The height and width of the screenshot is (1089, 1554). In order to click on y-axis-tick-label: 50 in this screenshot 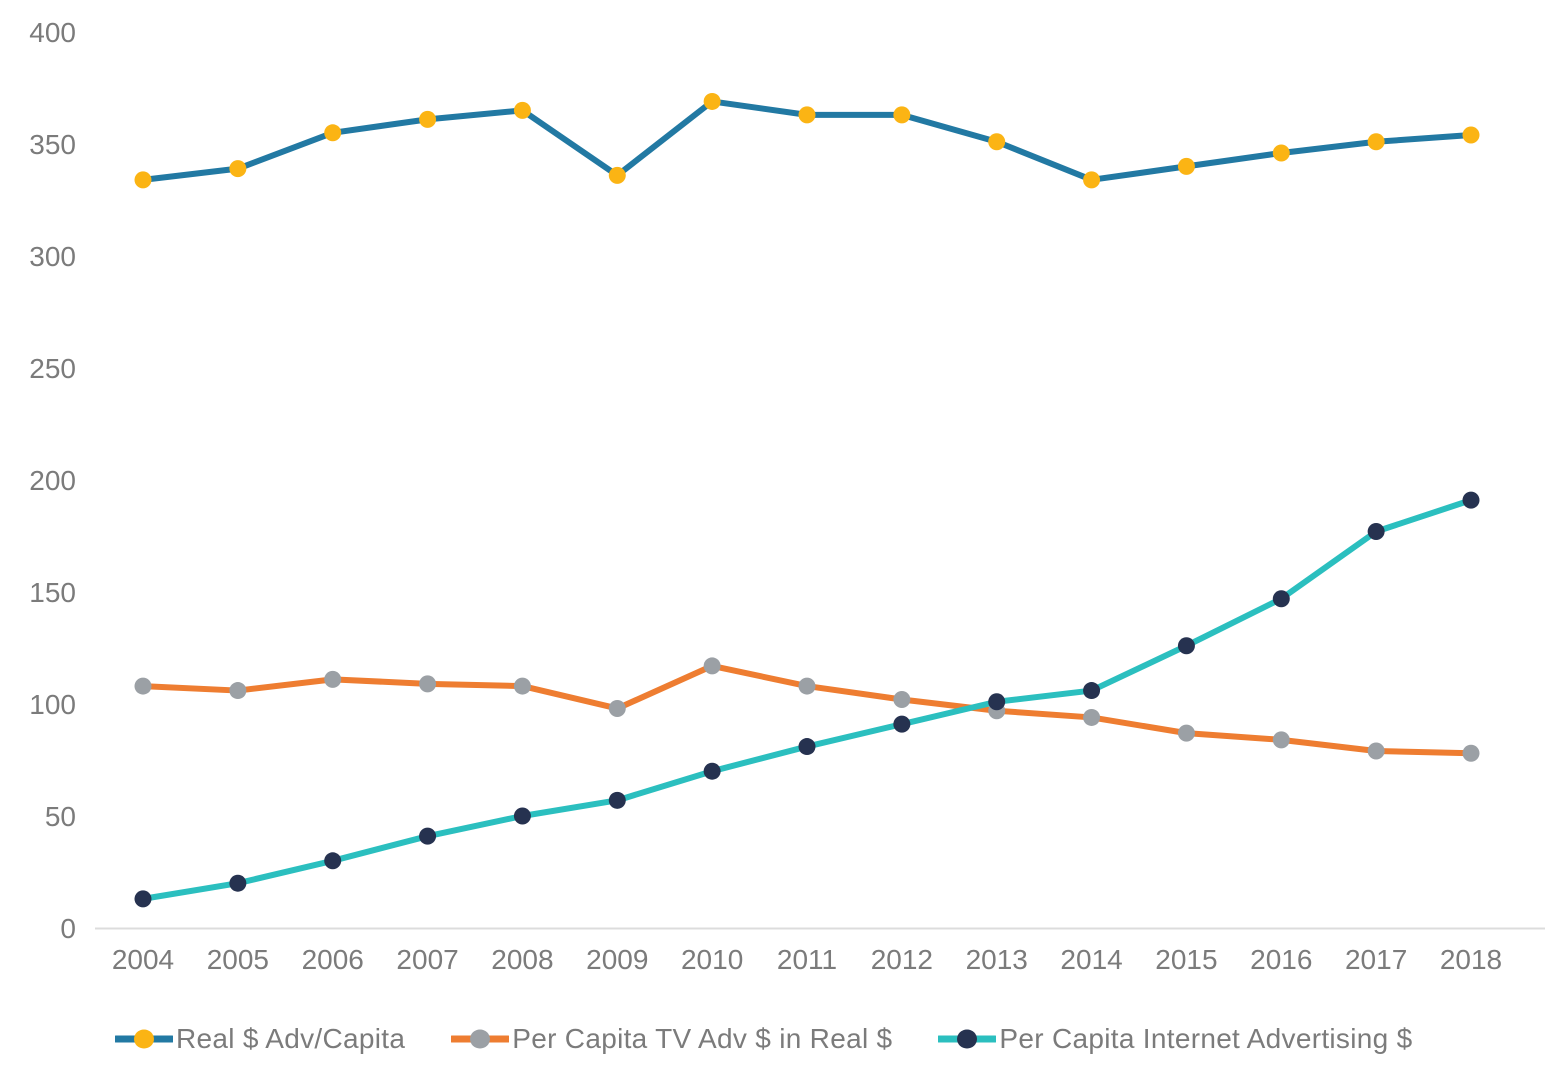, I will do `click(60, 816)`.